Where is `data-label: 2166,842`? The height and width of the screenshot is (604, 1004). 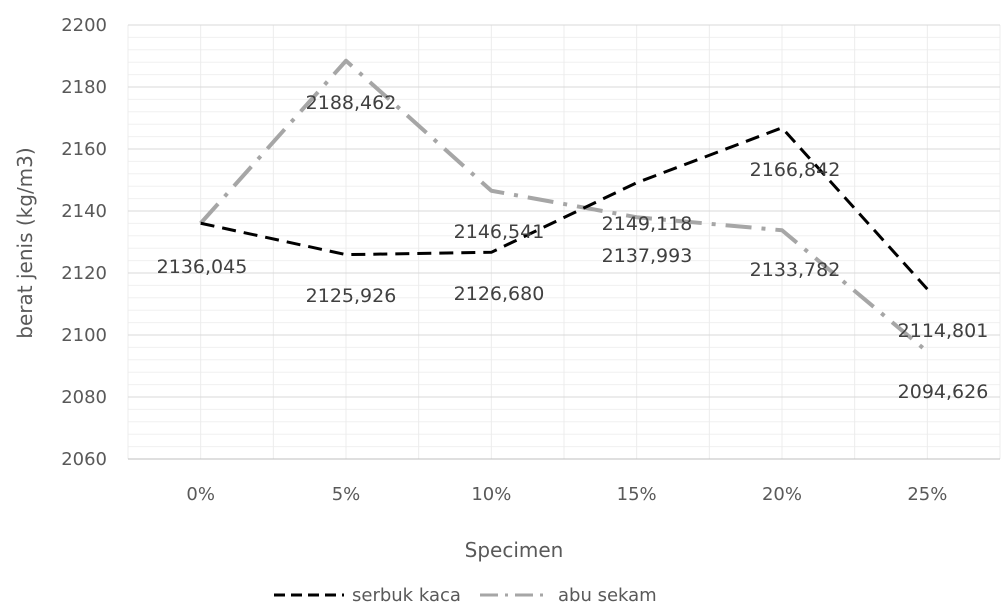
data-label: 2166,842 is located at coordinates (795, 170).